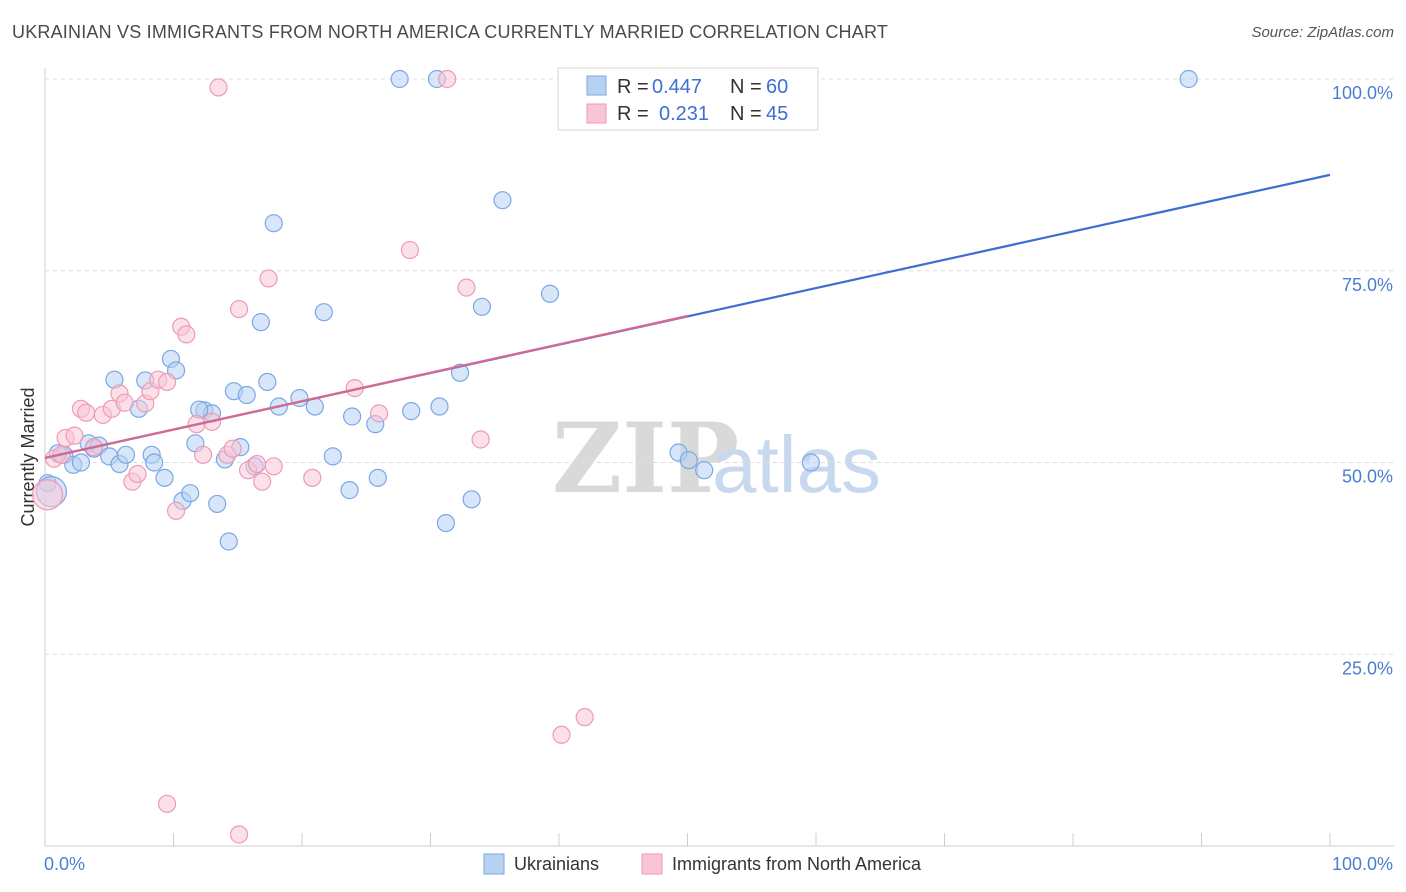  Describe the element at coordinates (677, 87) in the screenshot. I see `legend-r-value-a: 0.447` at that location.